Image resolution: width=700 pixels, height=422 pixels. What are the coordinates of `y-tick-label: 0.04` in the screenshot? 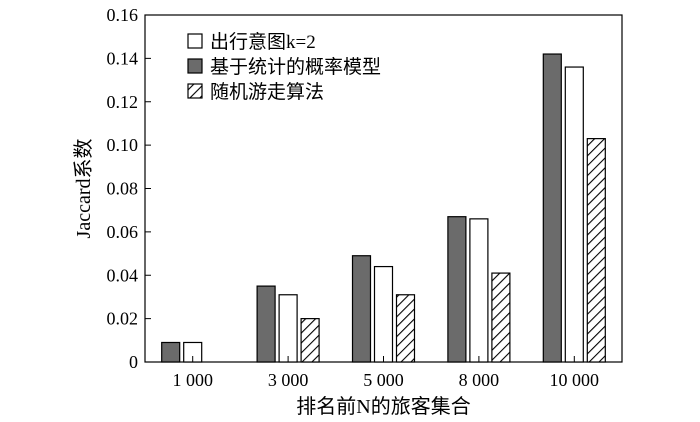 It's located at (123, 275).